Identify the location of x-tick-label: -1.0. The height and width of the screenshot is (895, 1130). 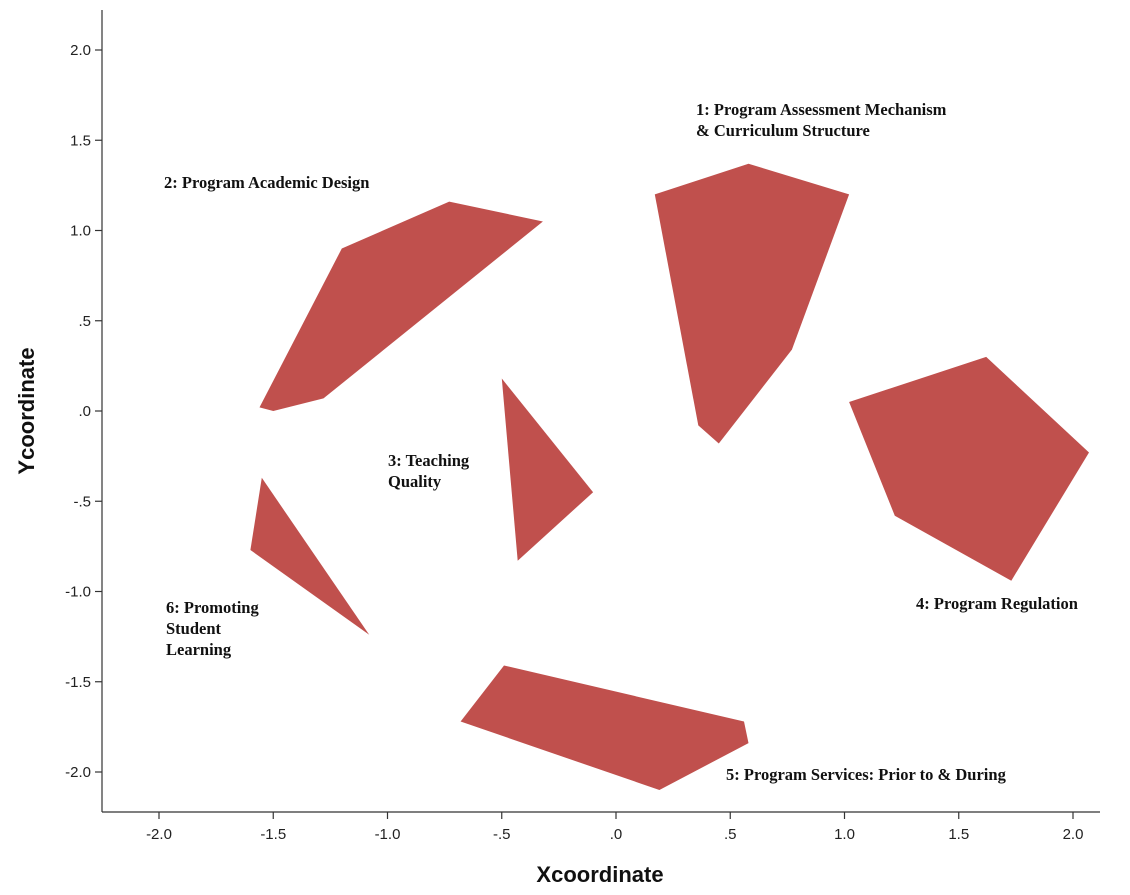
(388, 834).